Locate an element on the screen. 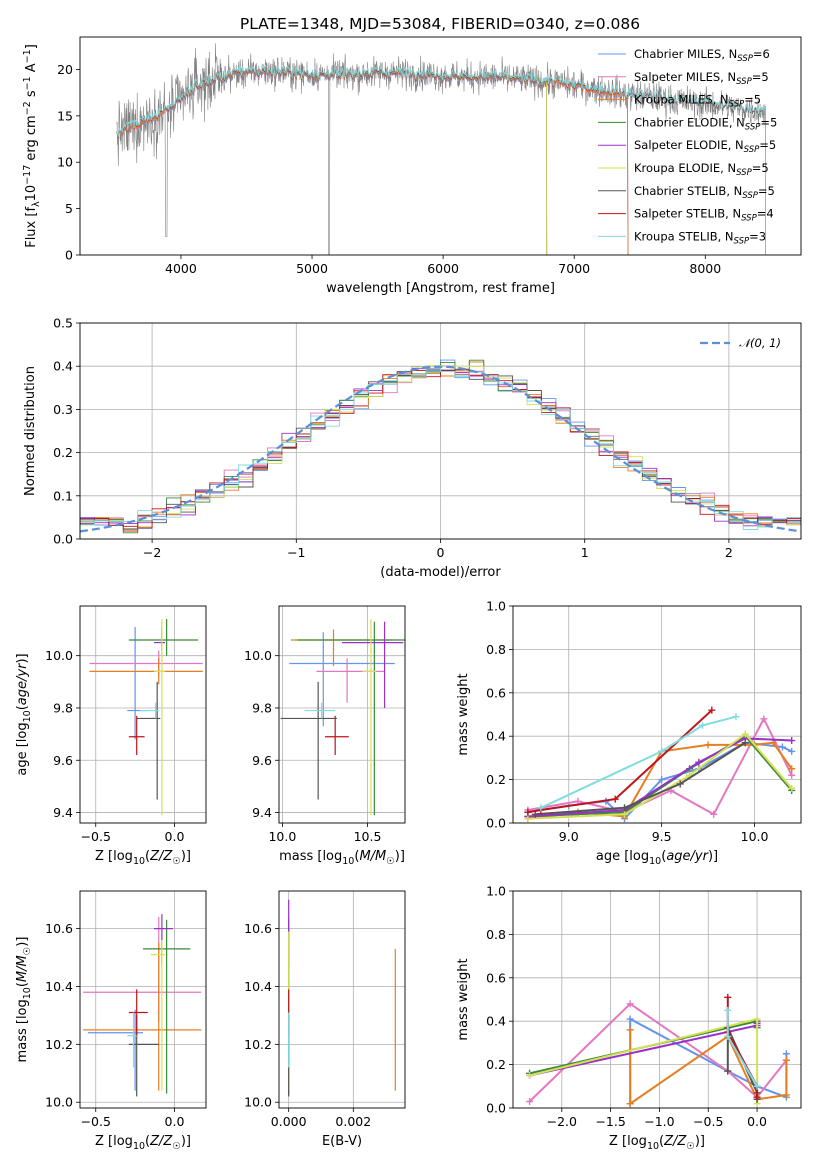 This screenshot has height=1170, width=819. y-tick-label: 9.4 is located at coordinates (262, 812).